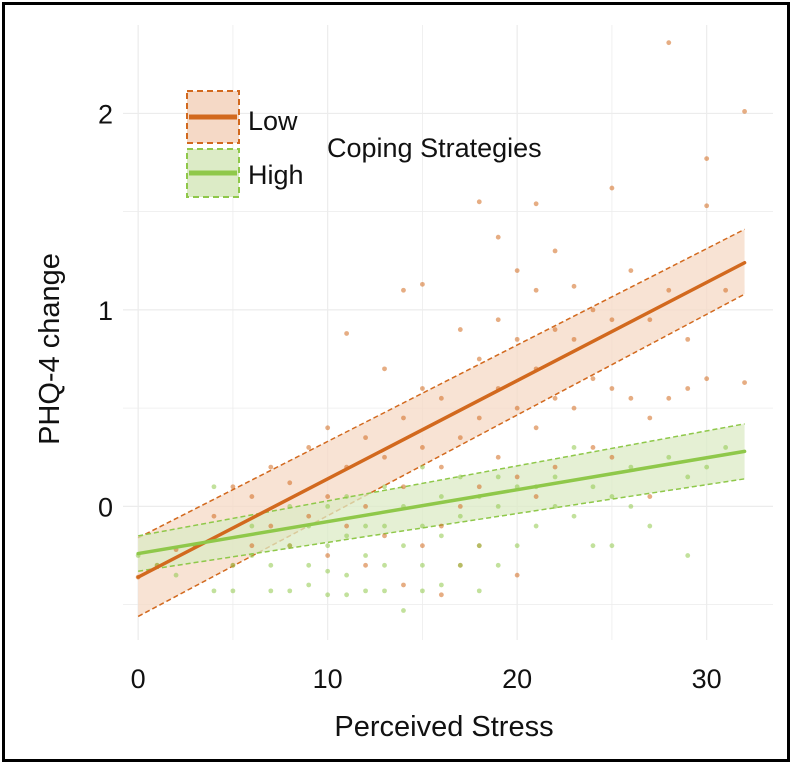 The image size is (796, 768). Describe the element at coordinates (443, 727) in the screenshot. I see `x-axis-title: Perceived Stress` at that location.